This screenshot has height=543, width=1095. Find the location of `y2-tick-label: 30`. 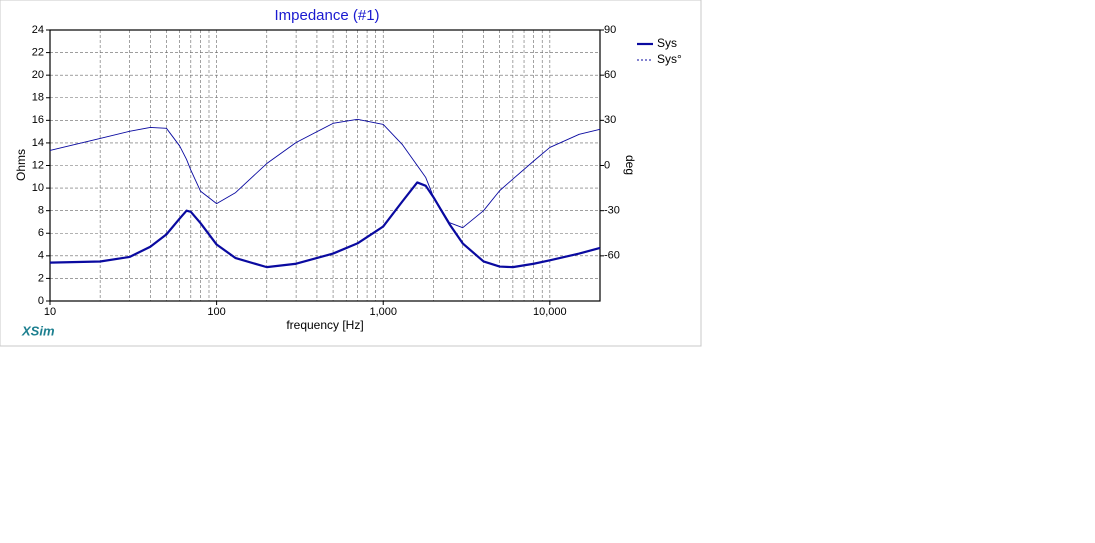

y2-tick-label: 30 is located at coordinates (610, 120).